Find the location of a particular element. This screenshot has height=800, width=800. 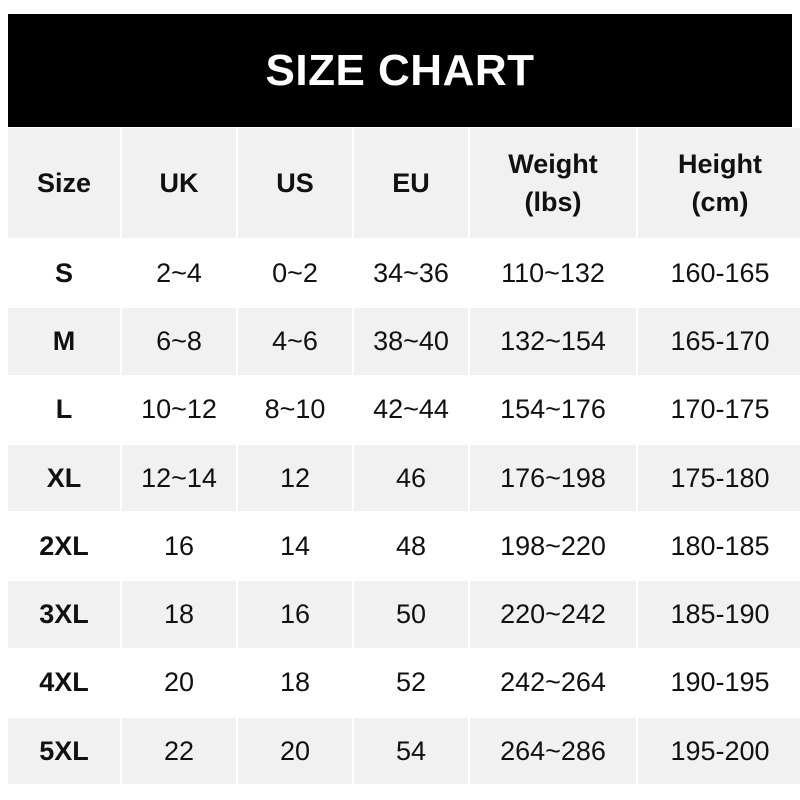

chart-title: SIZE CHART is located at coordinates (400, 70).